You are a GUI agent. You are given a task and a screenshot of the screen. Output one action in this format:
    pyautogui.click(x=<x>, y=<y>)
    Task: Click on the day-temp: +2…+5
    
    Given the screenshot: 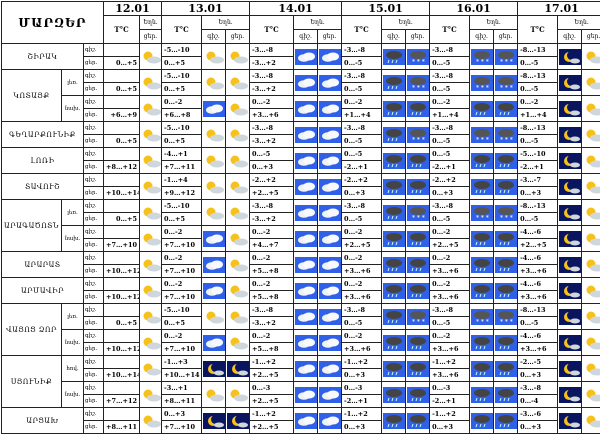 What is the action you would take?
    pyautogui.click(x=272, y=375)
    